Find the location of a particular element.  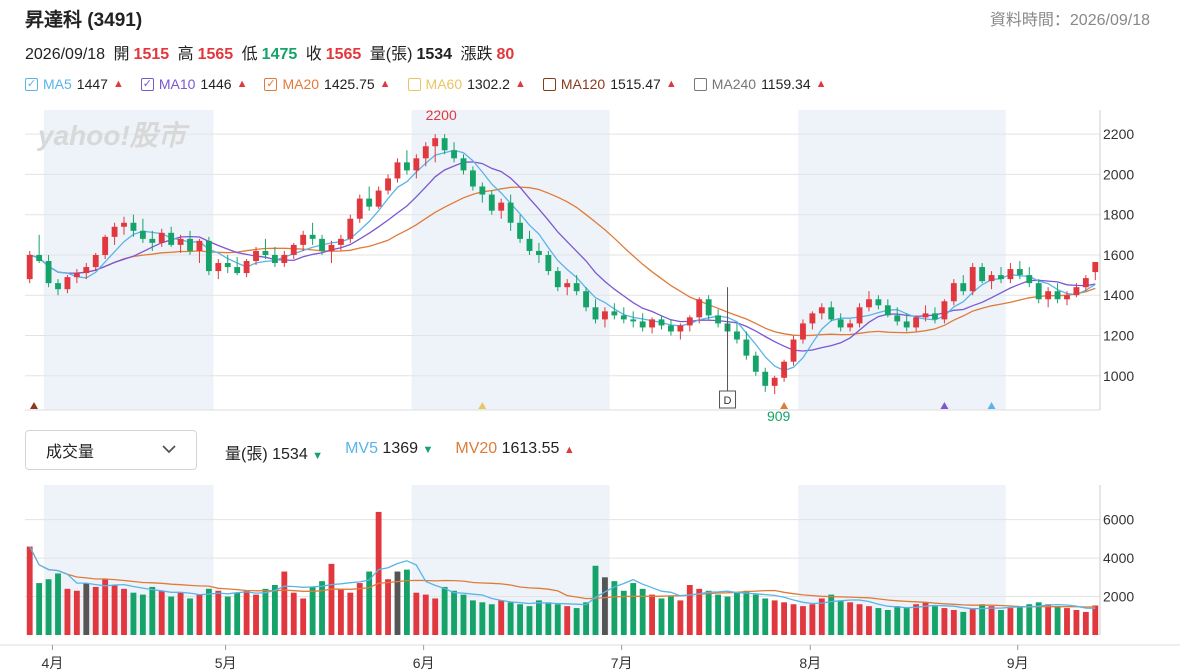

ma-legend-item-ma60: MA60 1302.2 ▲ is located at coordinates (466, 84).